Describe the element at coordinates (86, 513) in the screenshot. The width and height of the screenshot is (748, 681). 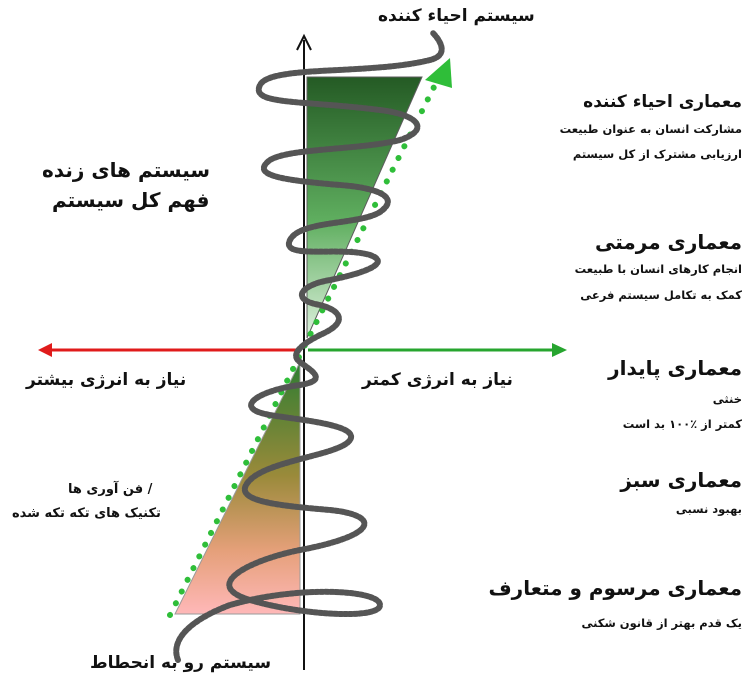
I see `left-bottom-line2: تکنیک های تکه تکه شده` at that location.